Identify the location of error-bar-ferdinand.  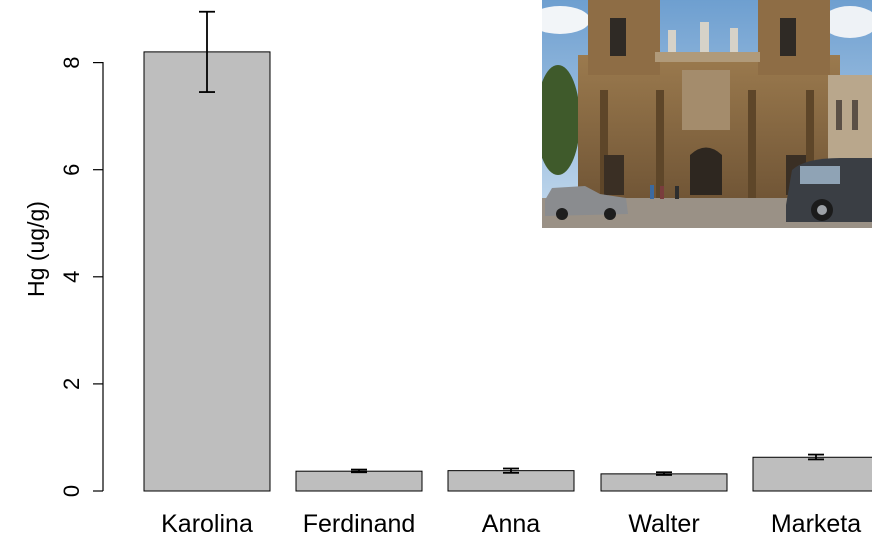
(359, 471).